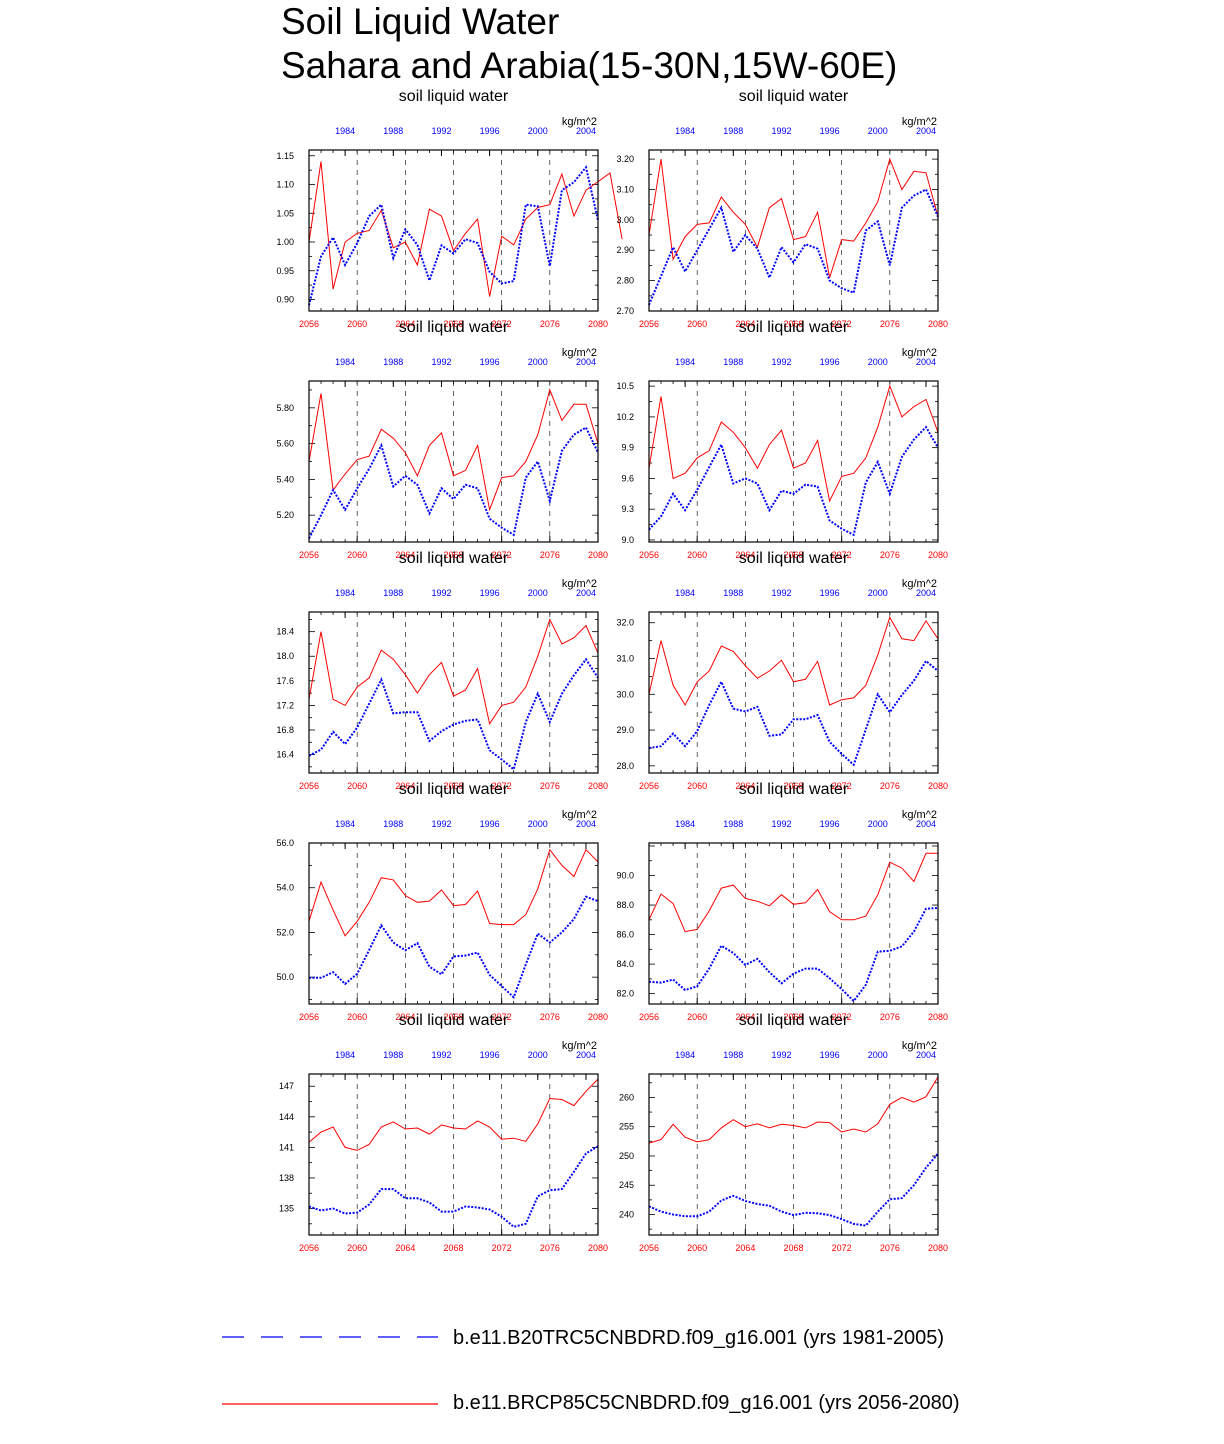 The width and height of the screenshot is (1224, 1444). Describe the element at coordinates (285, 156) in the screenshot. I see `y-tick-label: 1.15` at that location.